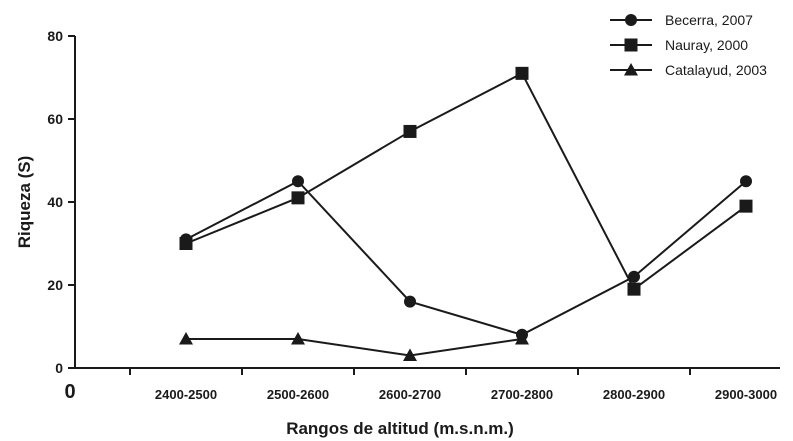 This screenshot has width=793, height=441. I want to click on legend: Becerra, 2007 Nauray, 2000 Catalayud, 2003, so click(688, 45).